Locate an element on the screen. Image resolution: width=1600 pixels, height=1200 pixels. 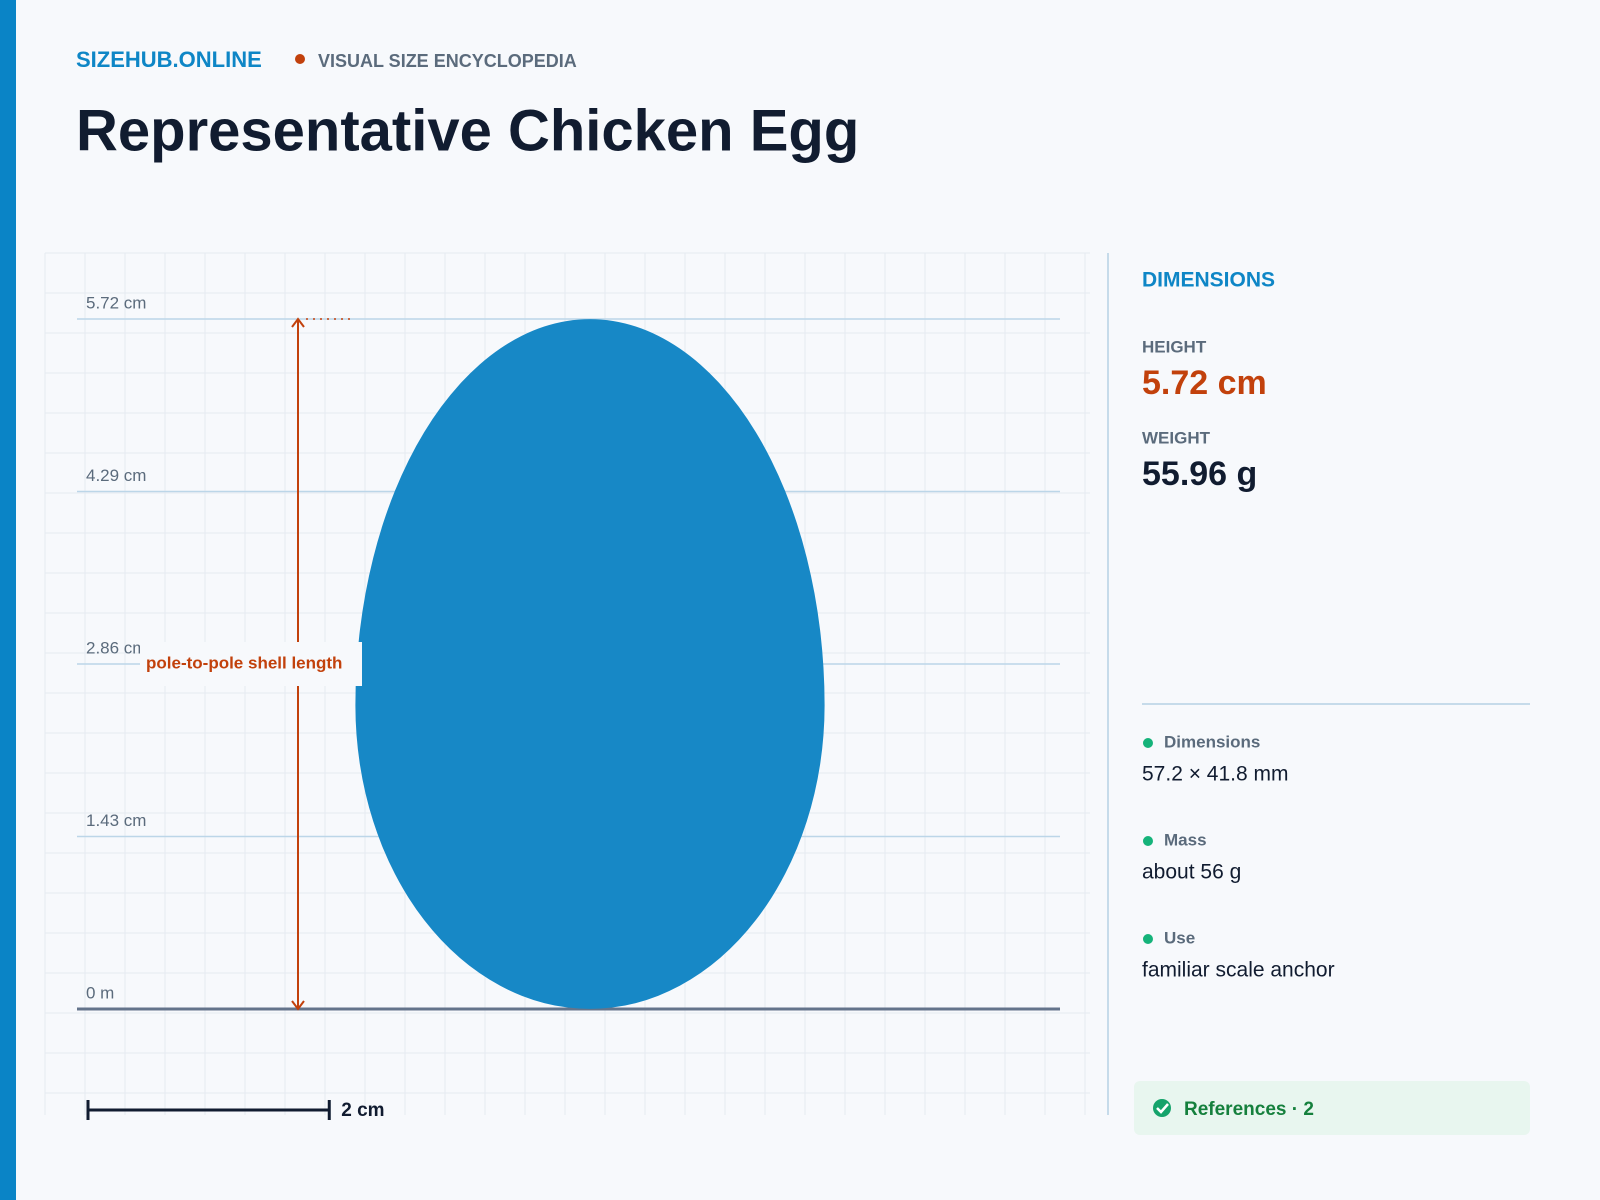
page-title: Representative Chicken Egg is located at coordinates (467, 130).